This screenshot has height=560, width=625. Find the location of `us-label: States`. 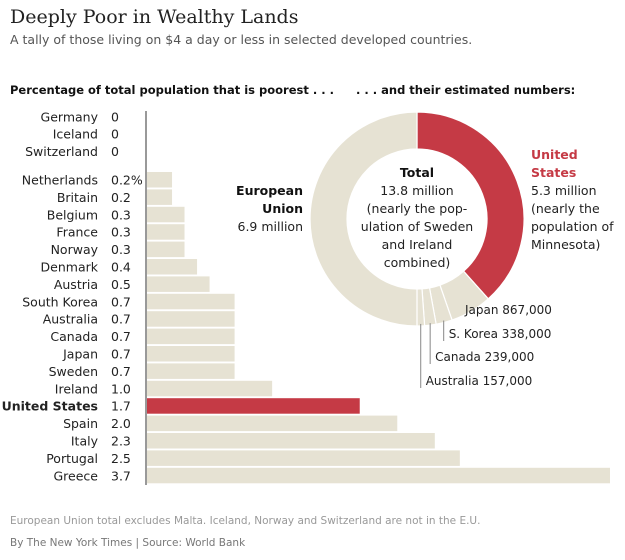

us-label: States is located at coordinates (553, 172).